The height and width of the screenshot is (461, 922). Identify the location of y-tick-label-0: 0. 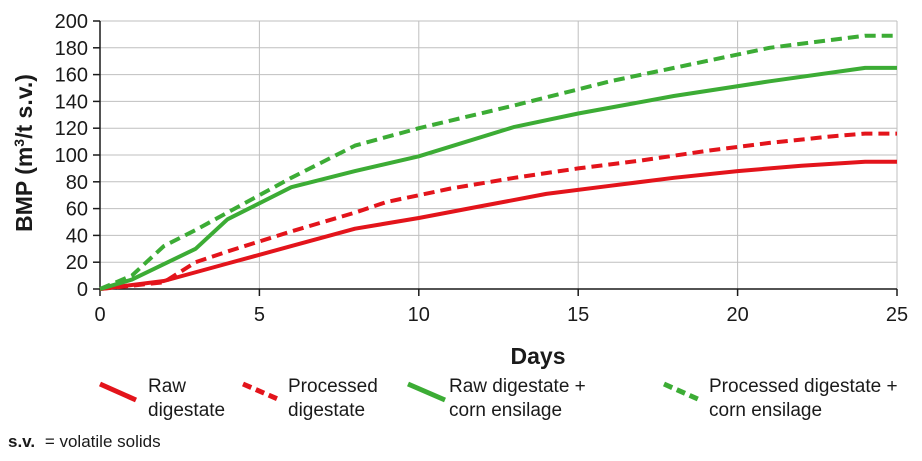
(82, 290).